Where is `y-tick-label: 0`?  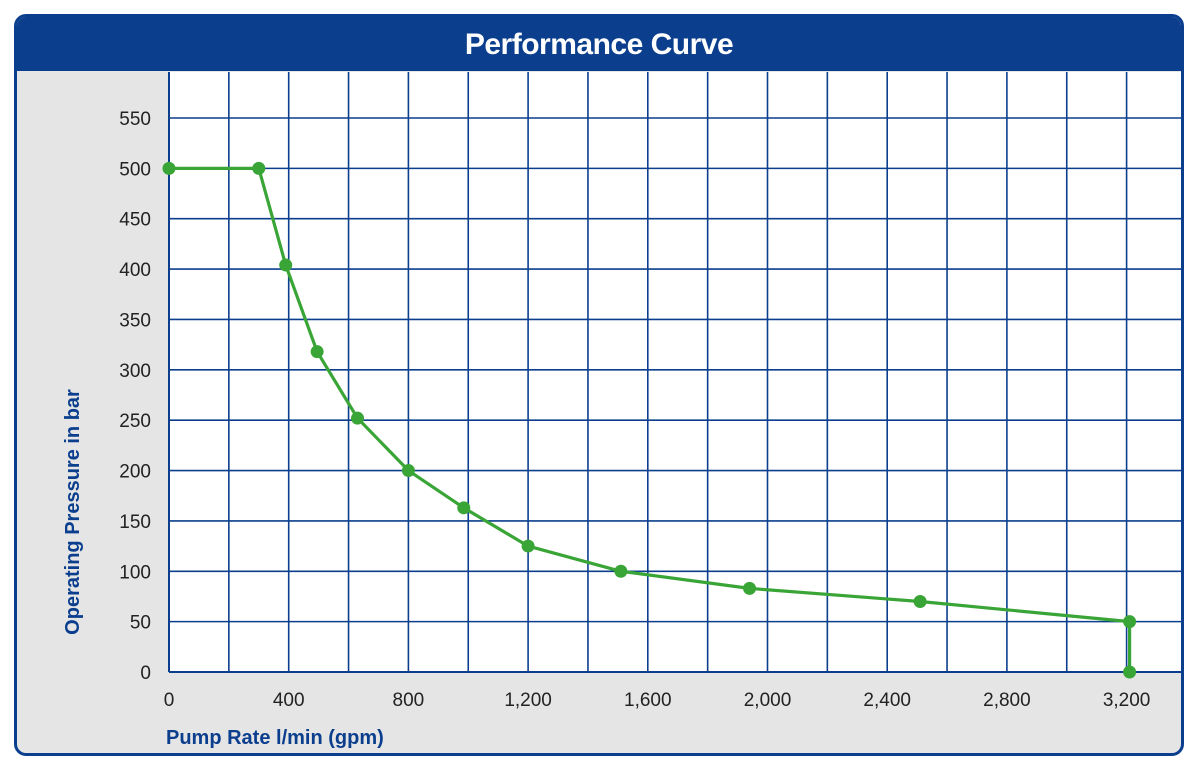 y-tick-label: 0 is located at coordinates (145, 673).